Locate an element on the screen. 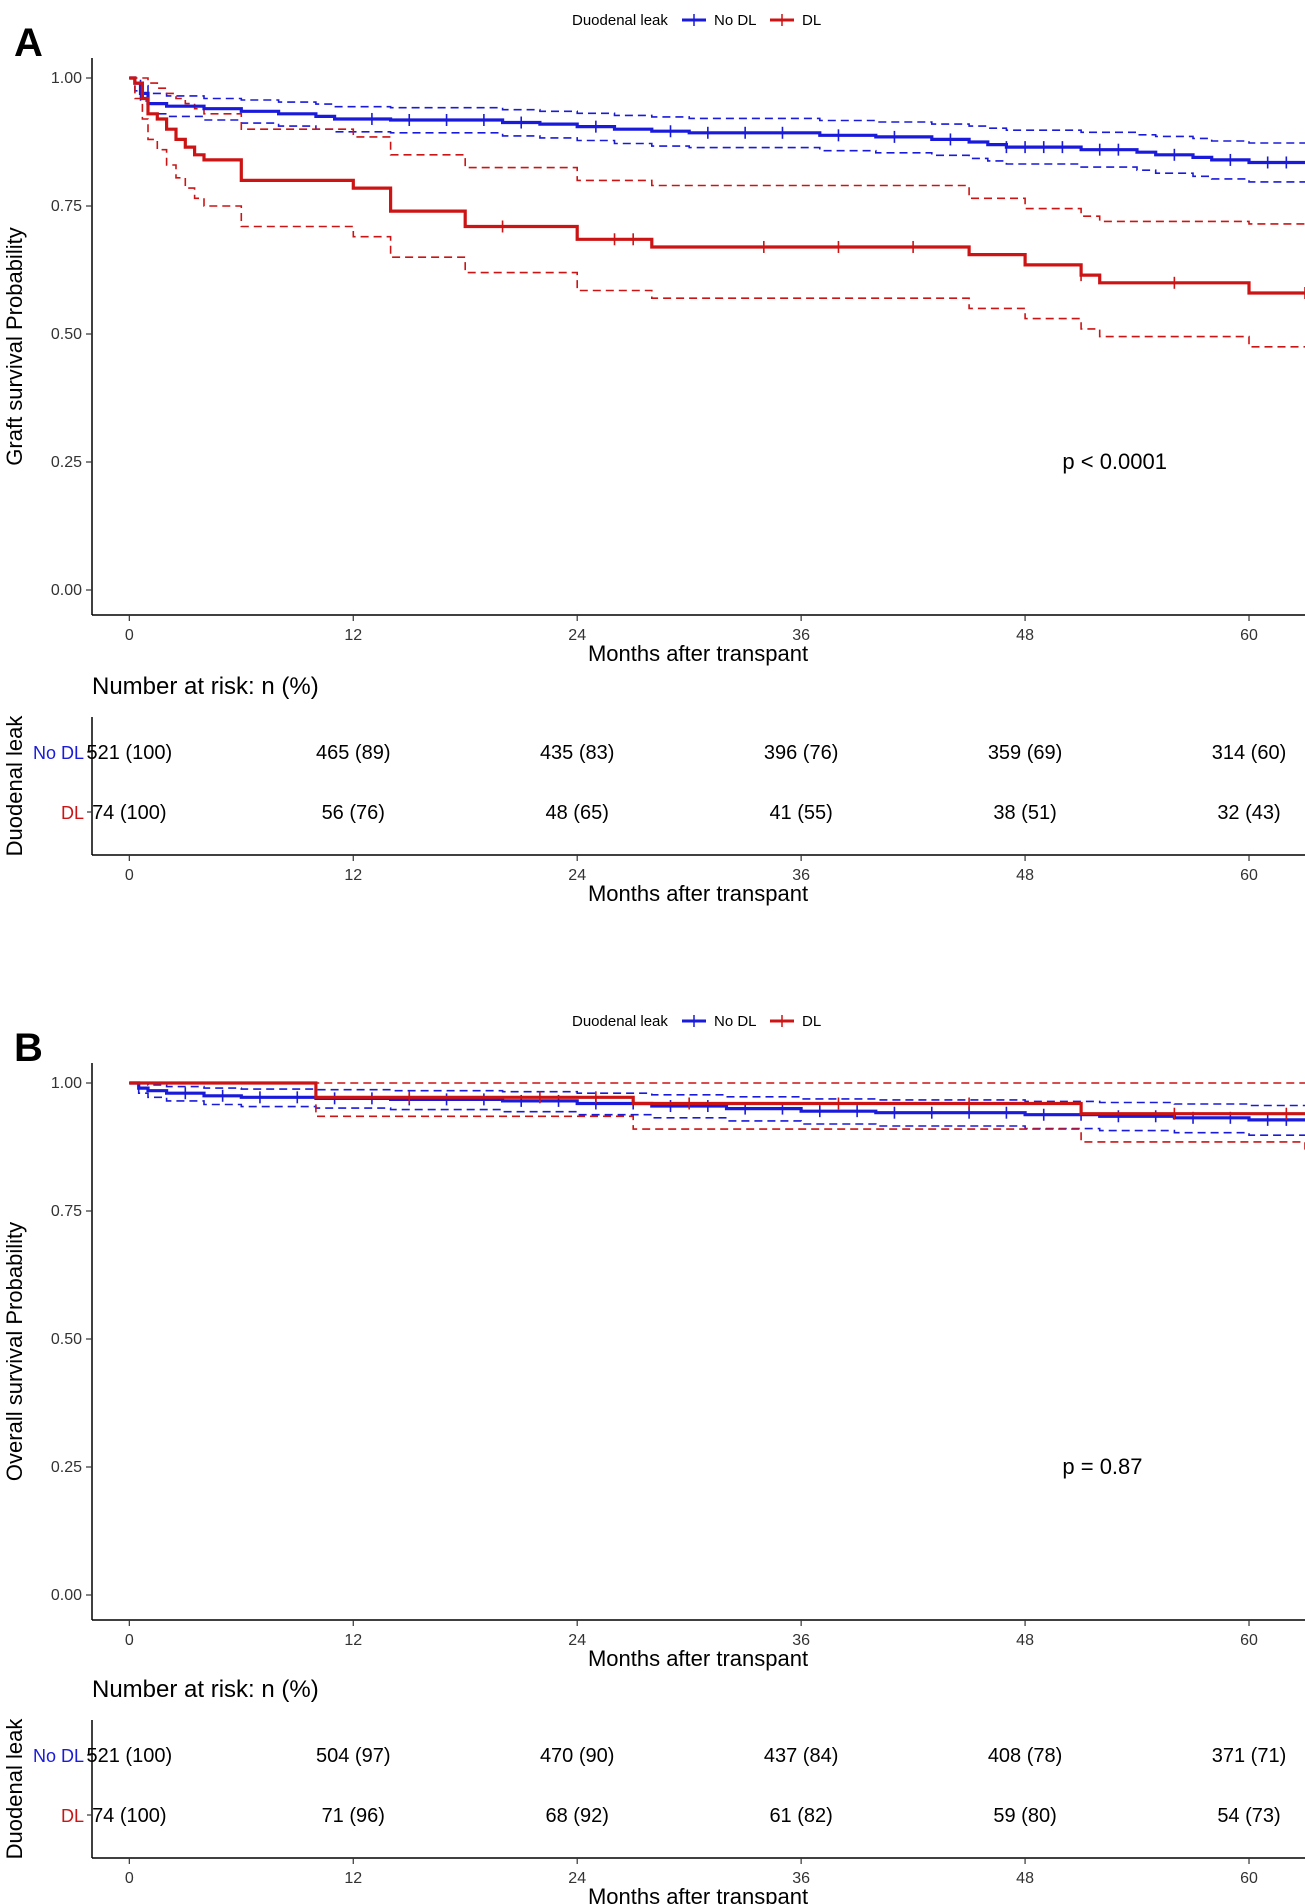 The image size is (1305, 1904). risk-cell: 504 (97) is located at coordinates (353, 1756).